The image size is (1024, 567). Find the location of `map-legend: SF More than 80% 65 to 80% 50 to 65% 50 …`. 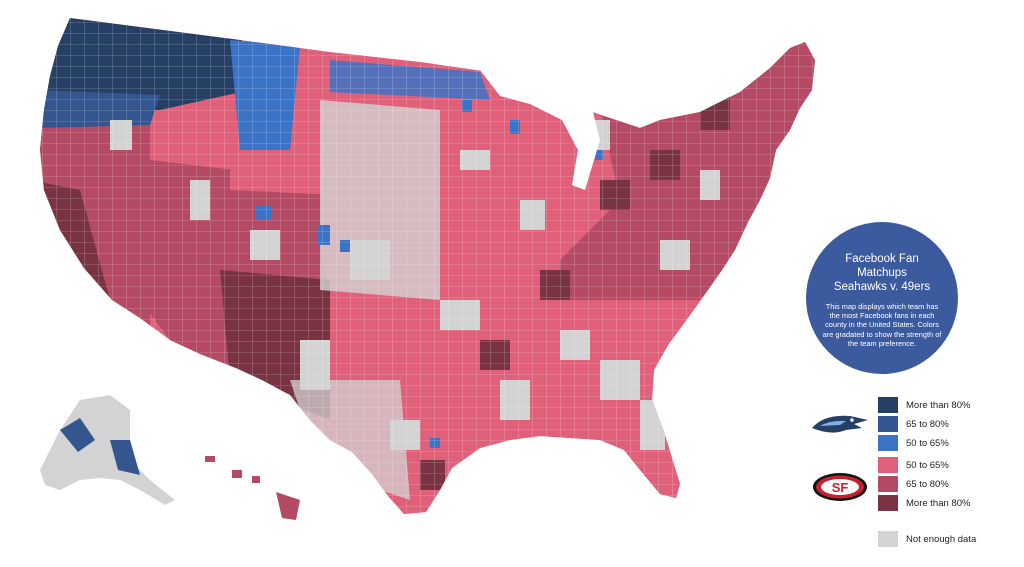

map-legend: SF More than 80% 65 to 80% 50 to 65% 50 … is located at coordinates (913, 476).